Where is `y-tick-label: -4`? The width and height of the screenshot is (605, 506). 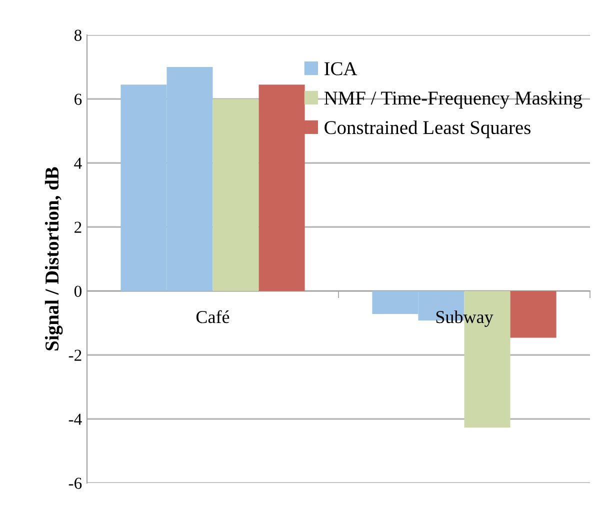
y-tick-label: -4 is located at coordinates (75, 419).